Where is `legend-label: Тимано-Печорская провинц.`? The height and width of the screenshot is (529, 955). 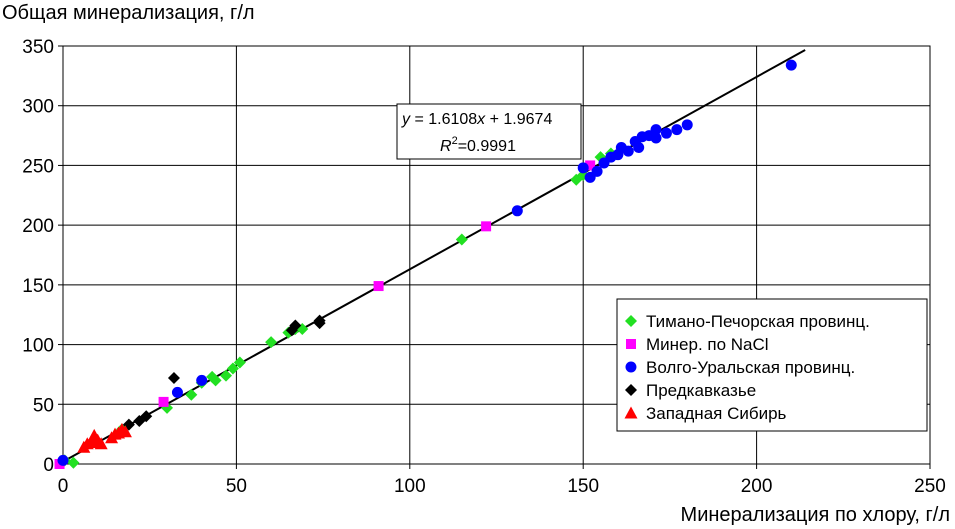 legend-label: Тимано-Печорская провинц. is located at coordinates (758, 321).